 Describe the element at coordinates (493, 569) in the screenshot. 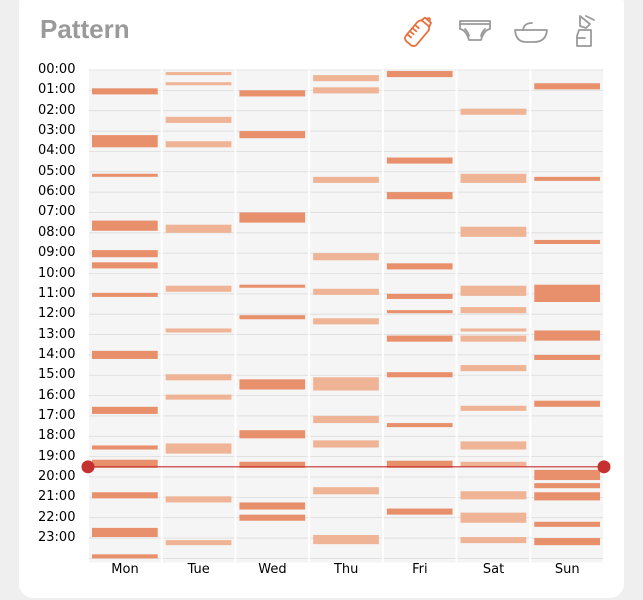

I see `day-label: Sat` at that location.